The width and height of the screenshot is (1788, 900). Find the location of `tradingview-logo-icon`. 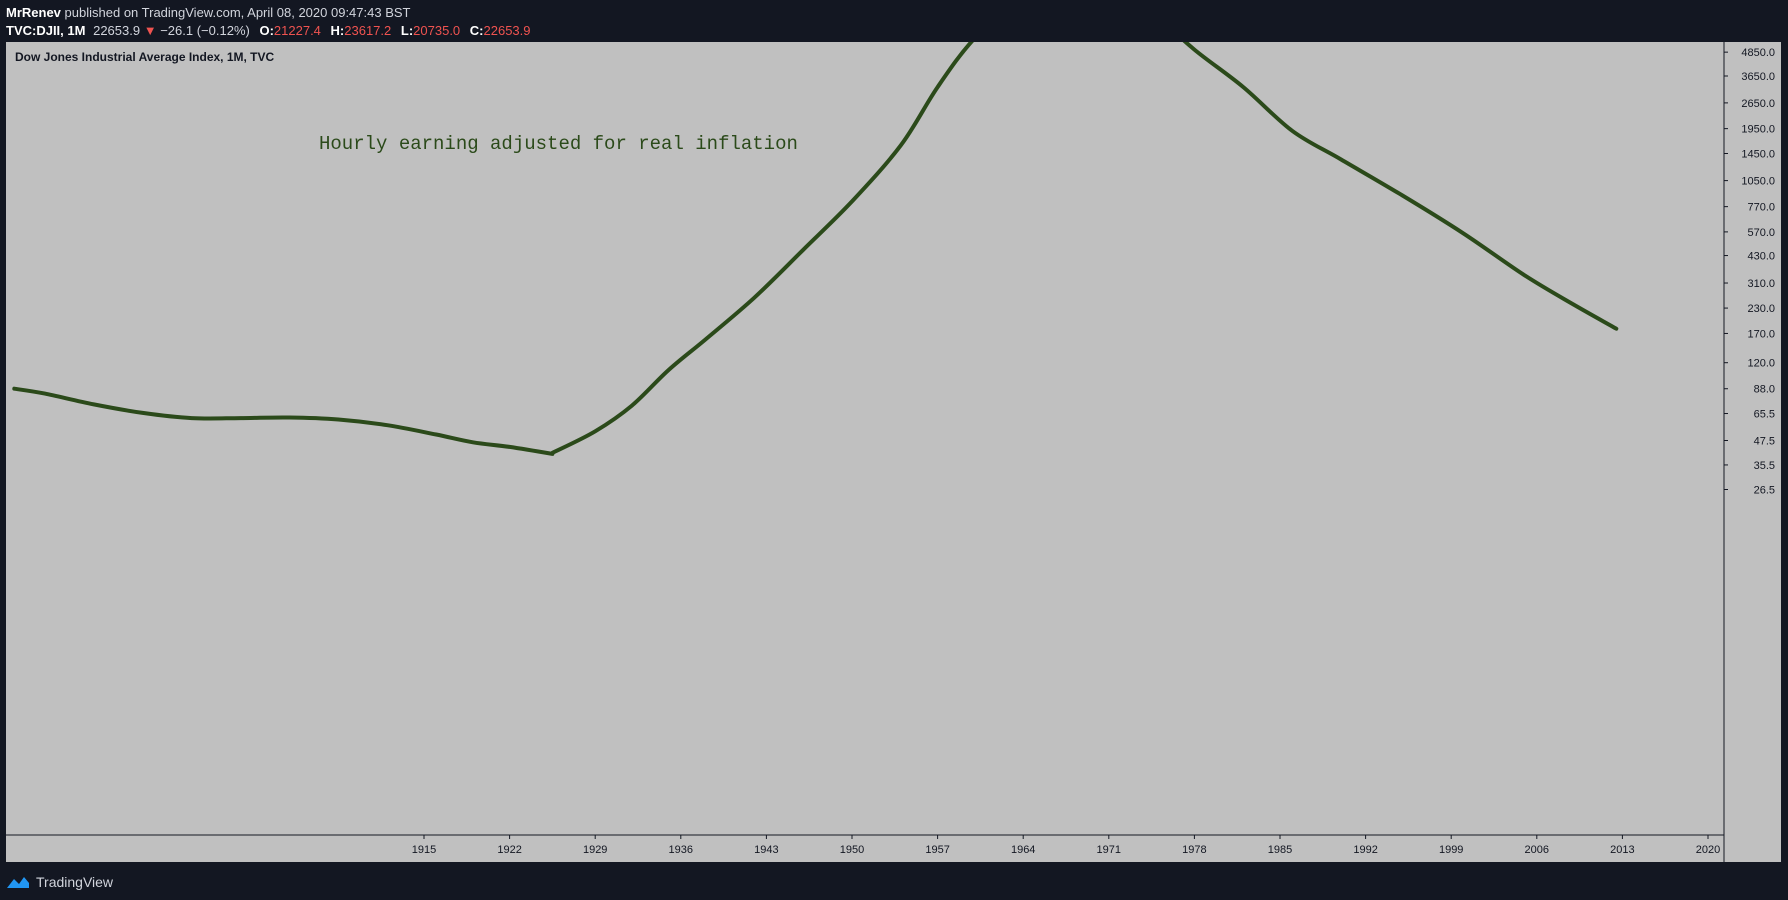

tradingview-logo-icon is located at coordinates (18, 882).